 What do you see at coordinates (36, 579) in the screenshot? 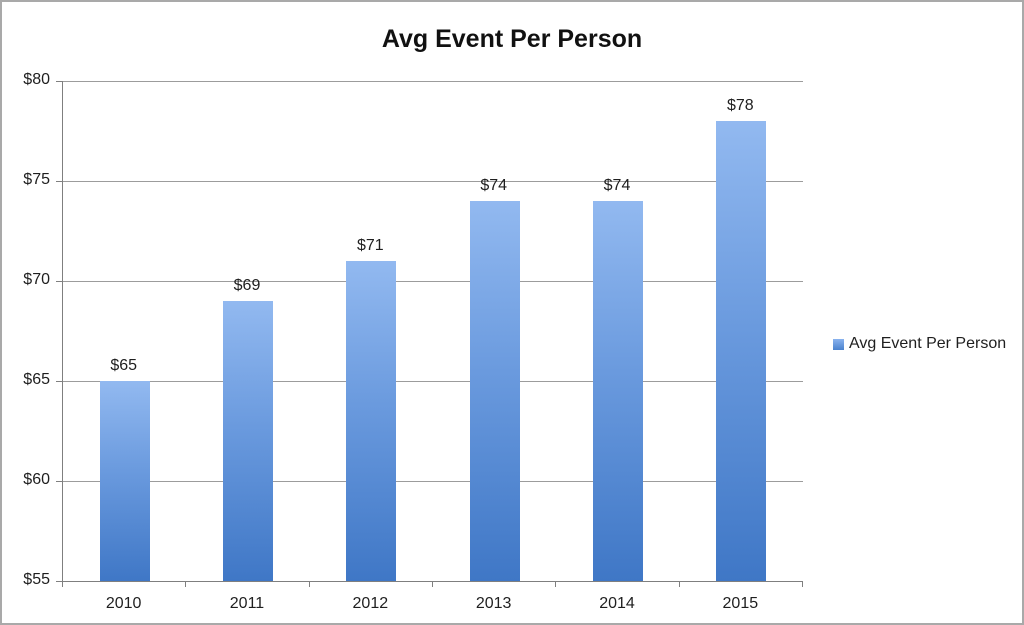
I see `y-tick-label: $55` at bounding box center [36, 579].